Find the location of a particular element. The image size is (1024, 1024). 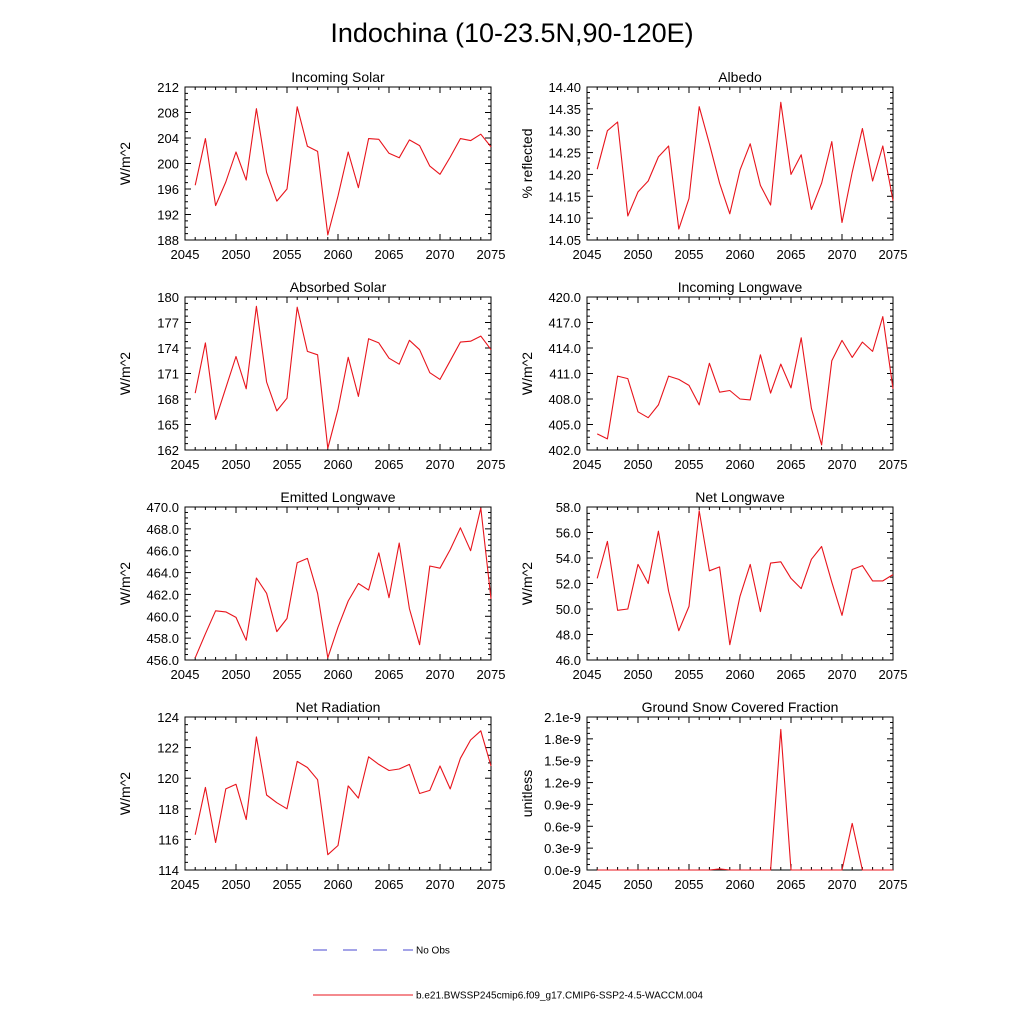

panel-title: Net Radiation is located at coordinates (338, 707).